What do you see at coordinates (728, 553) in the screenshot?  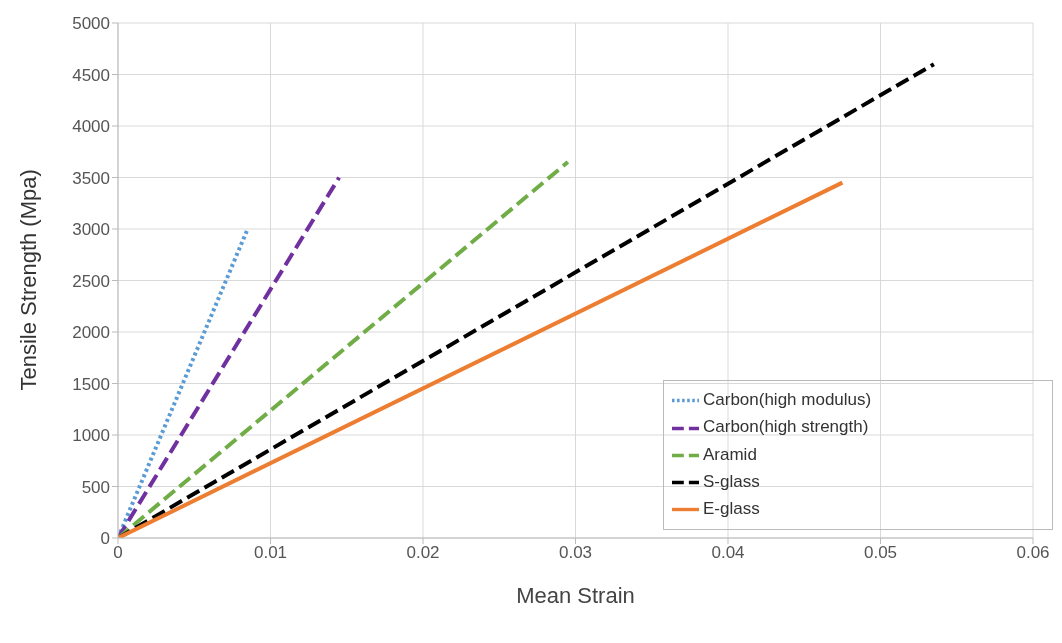 I see `x-tick-label: 0.04` at bounding box center [728, 553].